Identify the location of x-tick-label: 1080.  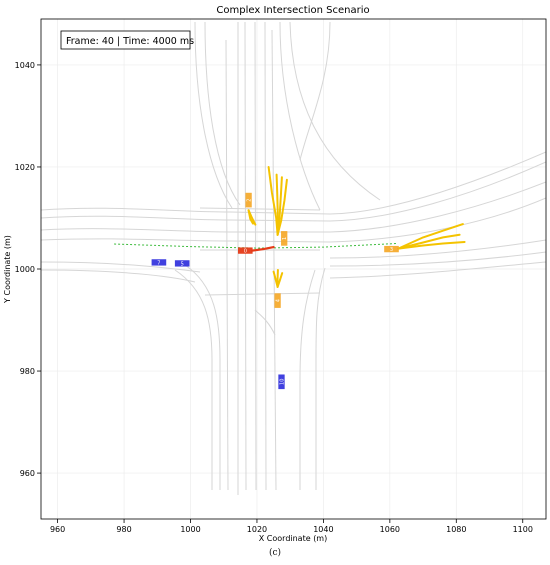
(456, 529).